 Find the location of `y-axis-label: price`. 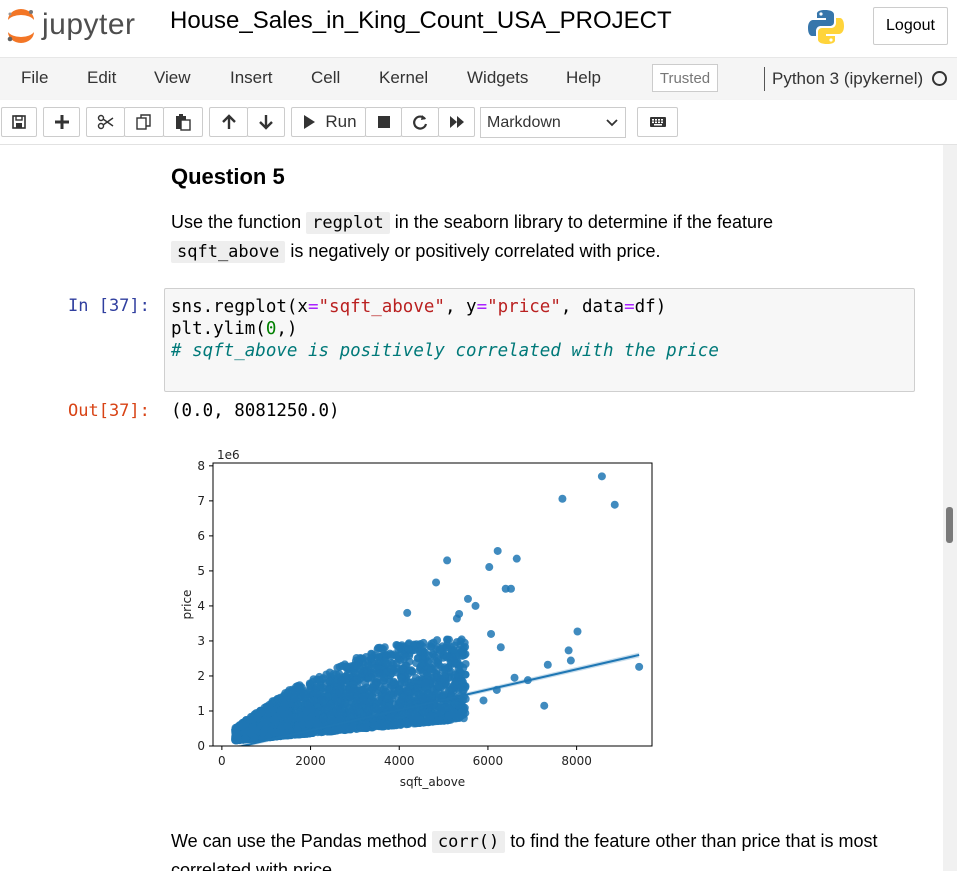

y-axis-label: price is located at coordinates (187, 605).